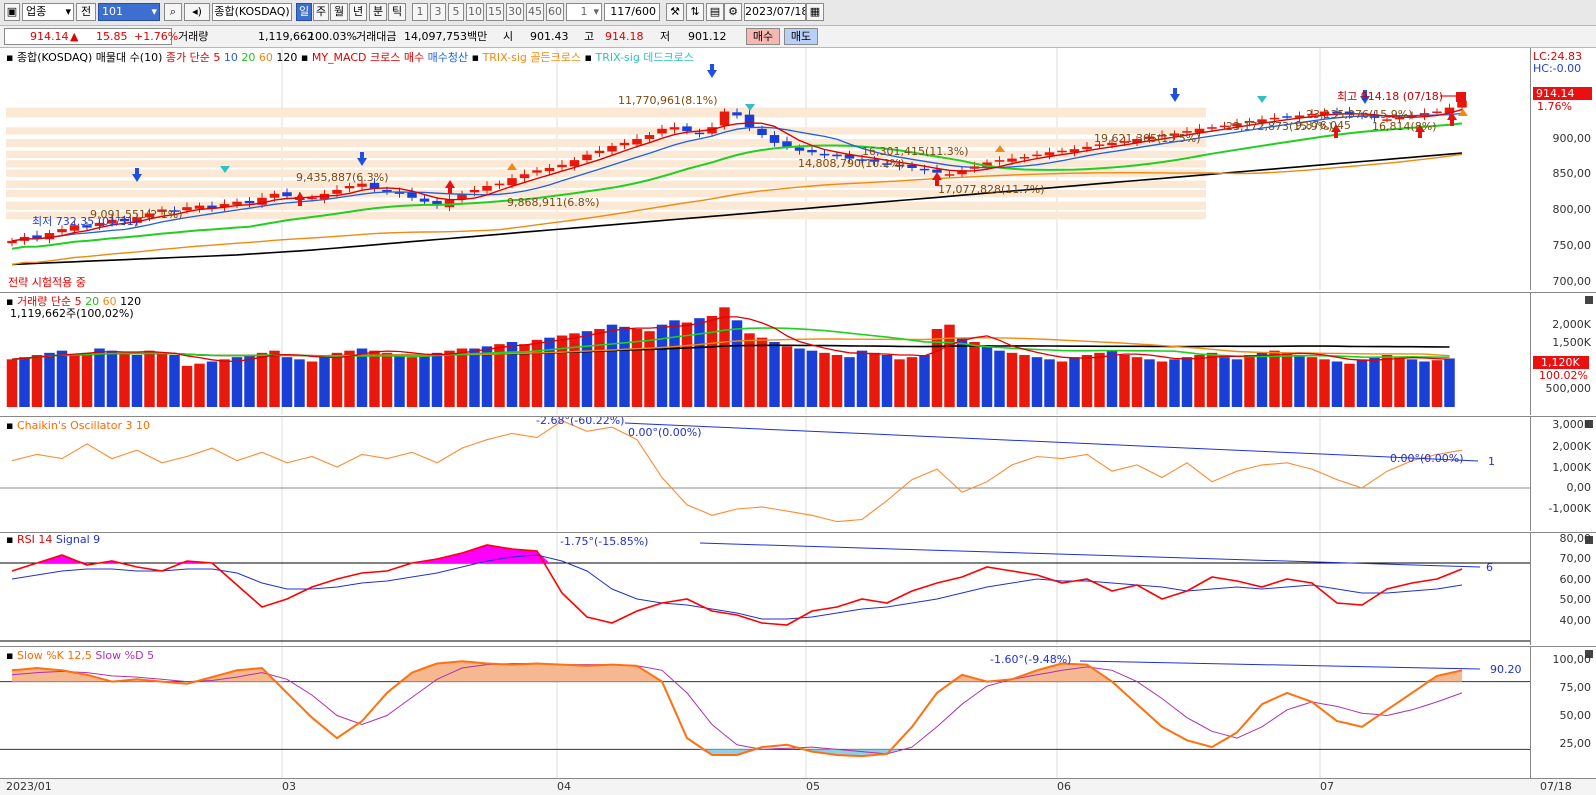 The height and width of the screenshot is (795, 1596). What do you see at coordinates (321, 12) in the screenshot?
I see `tab-period-week: 주` at bounding box center [321, 12].